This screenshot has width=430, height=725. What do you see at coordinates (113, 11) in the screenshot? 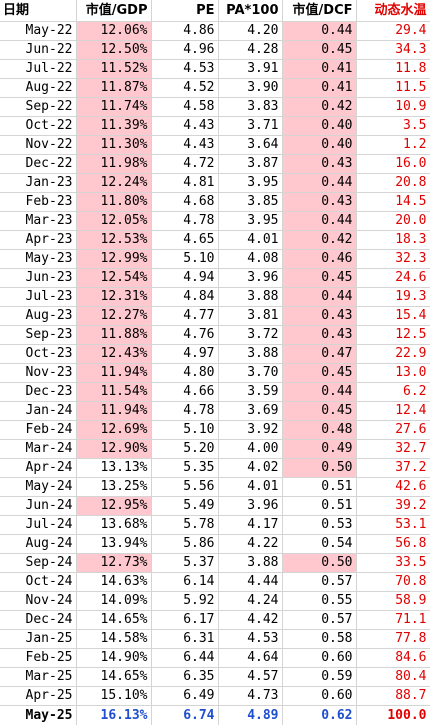
I see `header-market-cap-gdp: 市值/GDP` at bounding box center [113, 11].